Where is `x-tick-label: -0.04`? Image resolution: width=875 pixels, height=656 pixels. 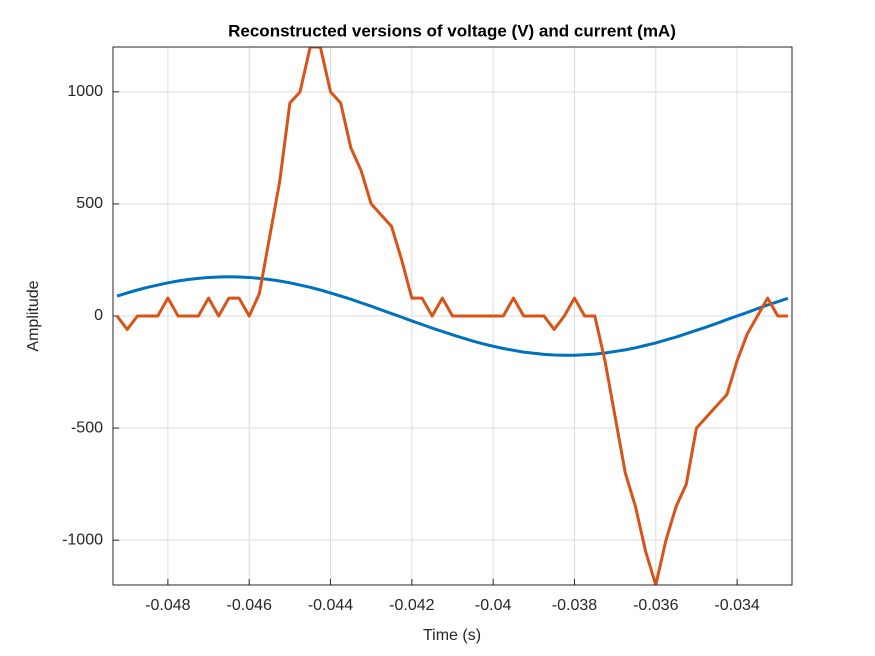 x-tick-label: -0.04 is located at coordinates (493, 605).